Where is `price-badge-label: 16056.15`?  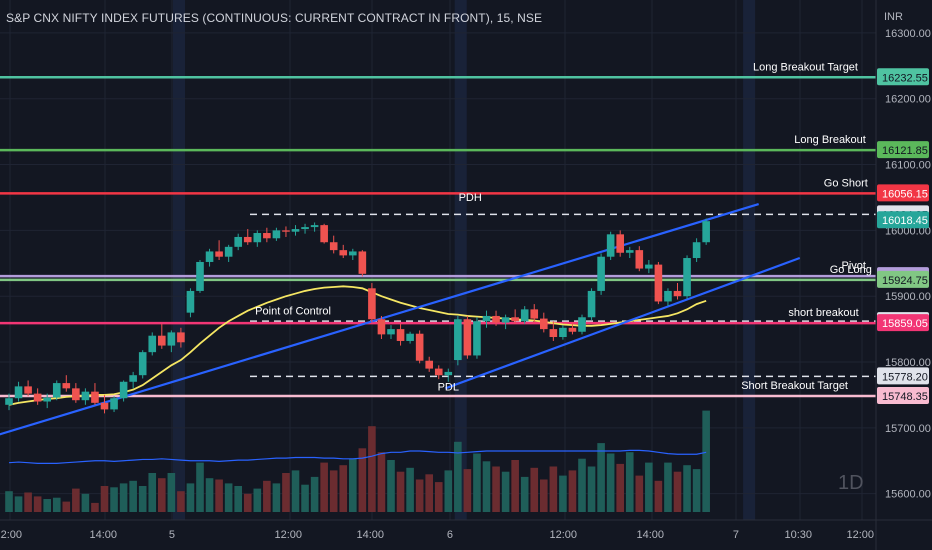
price-badge-label: 16056.15 is located at coordinates (905, 194).